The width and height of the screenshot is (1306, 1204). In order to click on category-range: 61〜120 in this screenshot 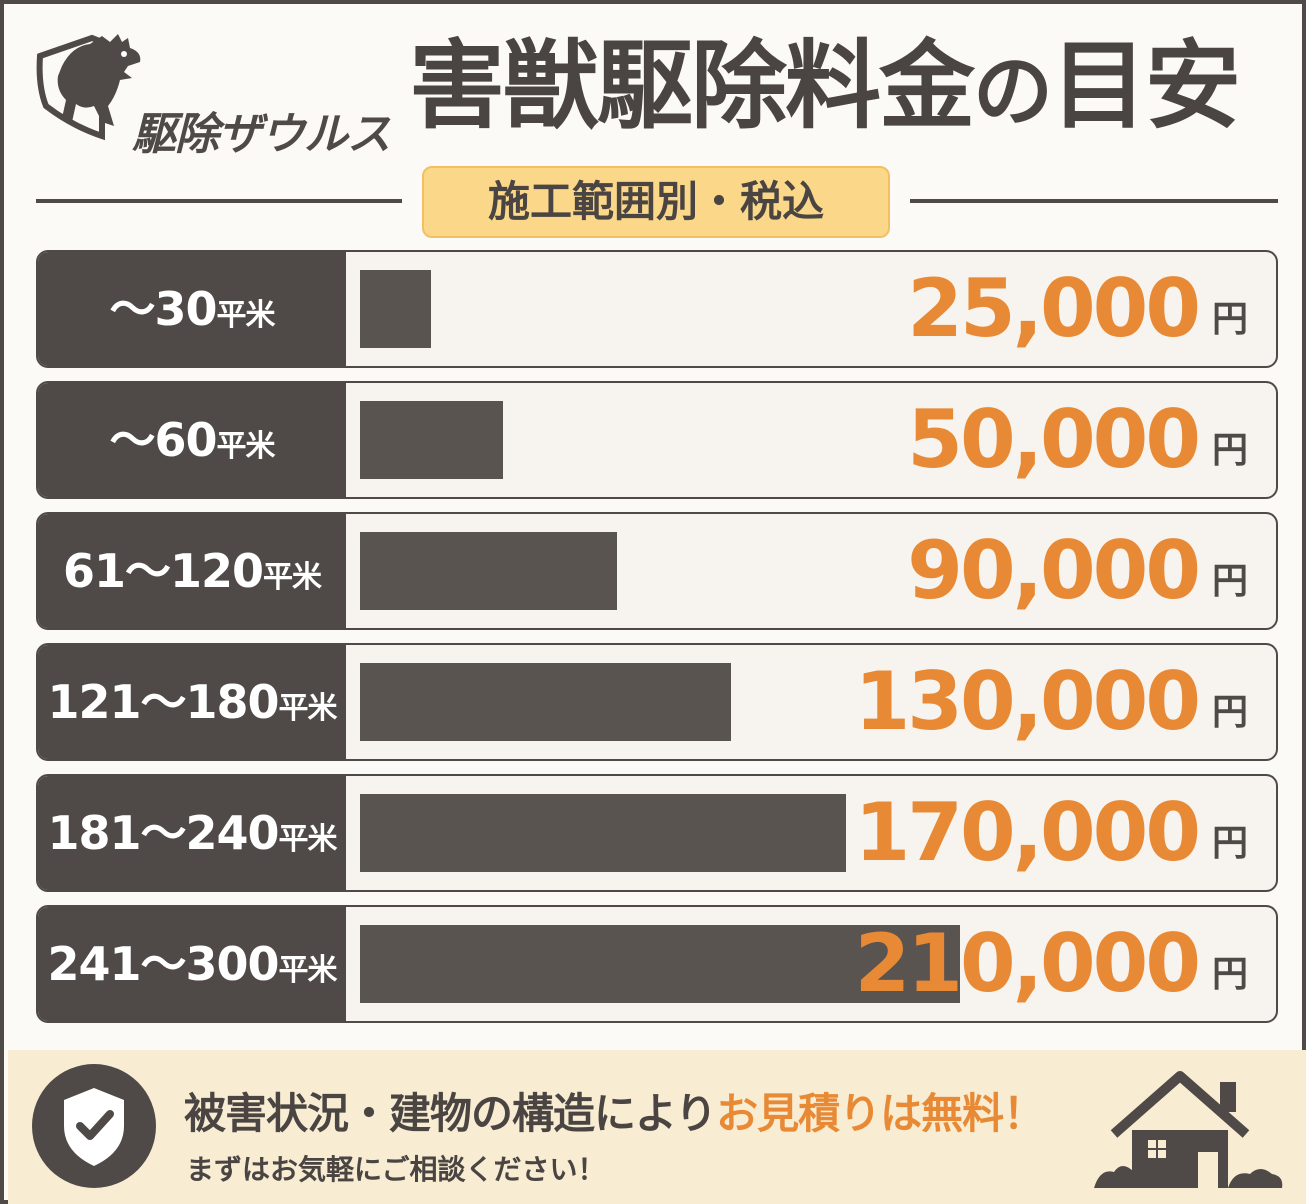, I will do `click(163, 571)`.